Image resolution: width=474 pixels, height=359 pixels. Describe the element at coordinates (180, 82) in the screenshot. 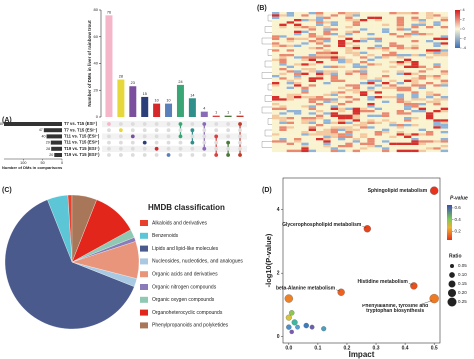

I see `bar-value-label: 24` at that location.